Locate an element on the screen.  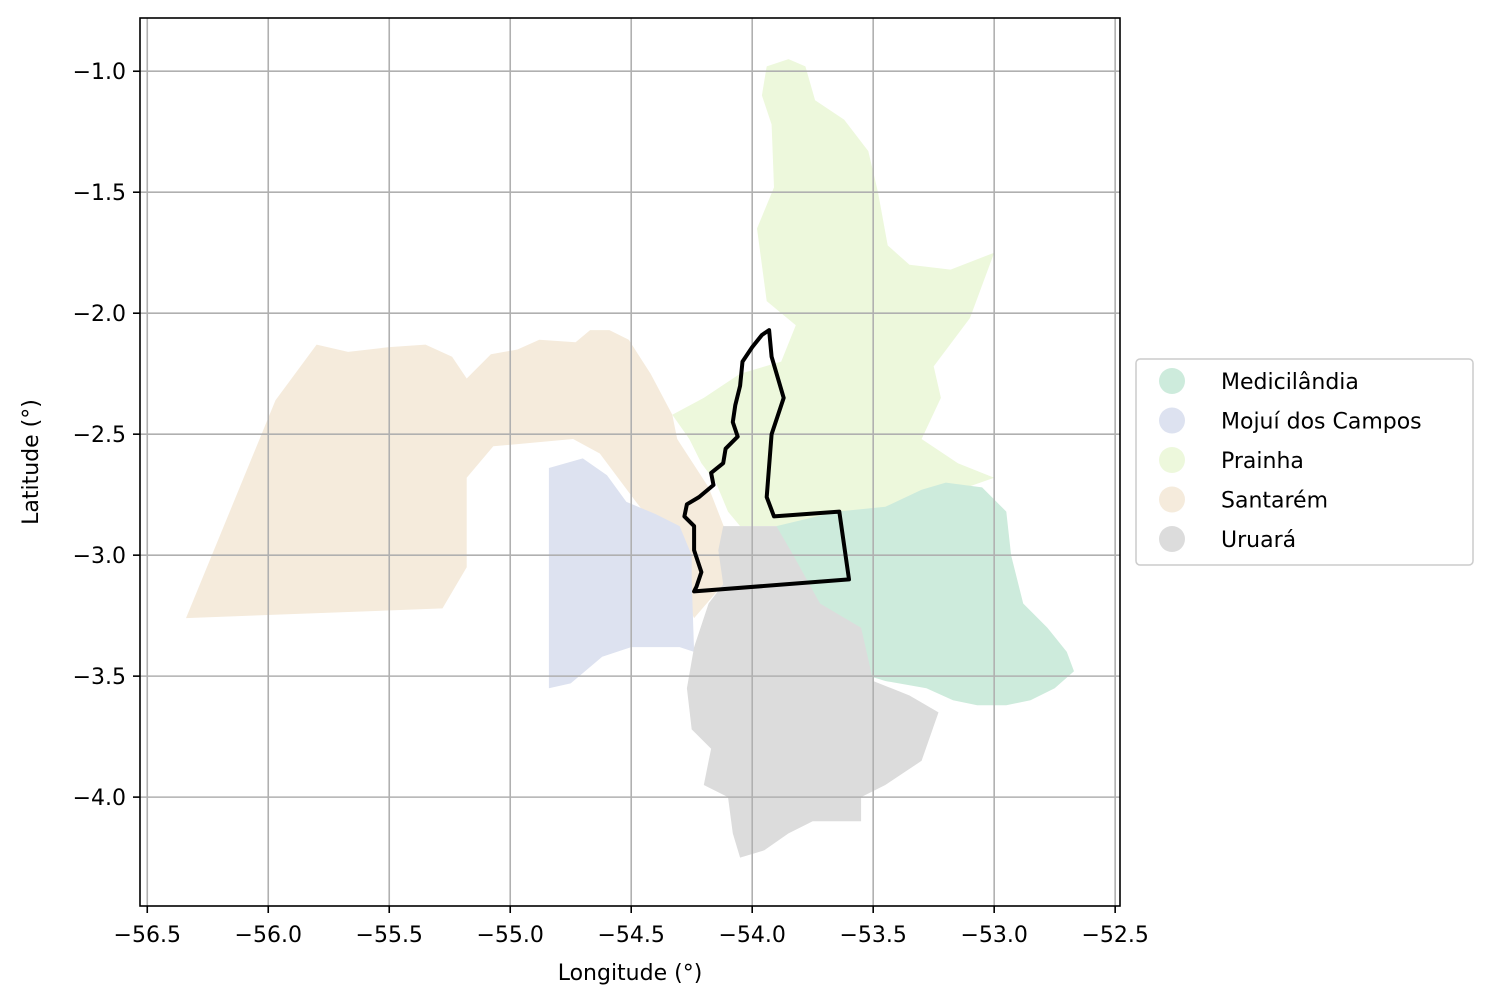
x-tick-label: −52.5 is located at coordinates (1114, 935).